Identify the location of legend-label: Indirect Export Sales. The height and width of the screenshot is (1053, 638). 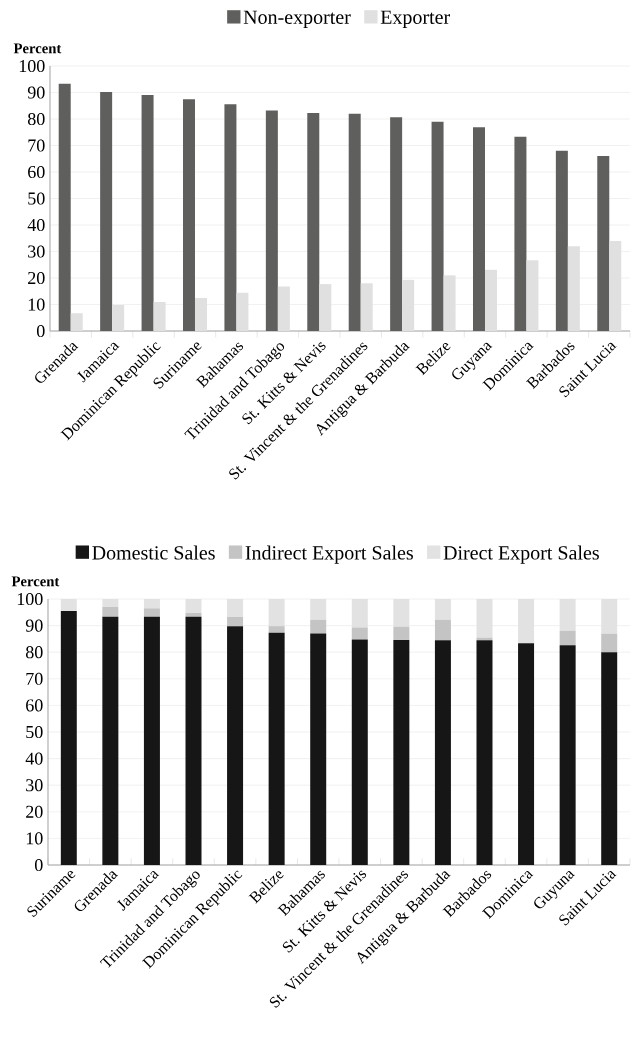
(329, 554).